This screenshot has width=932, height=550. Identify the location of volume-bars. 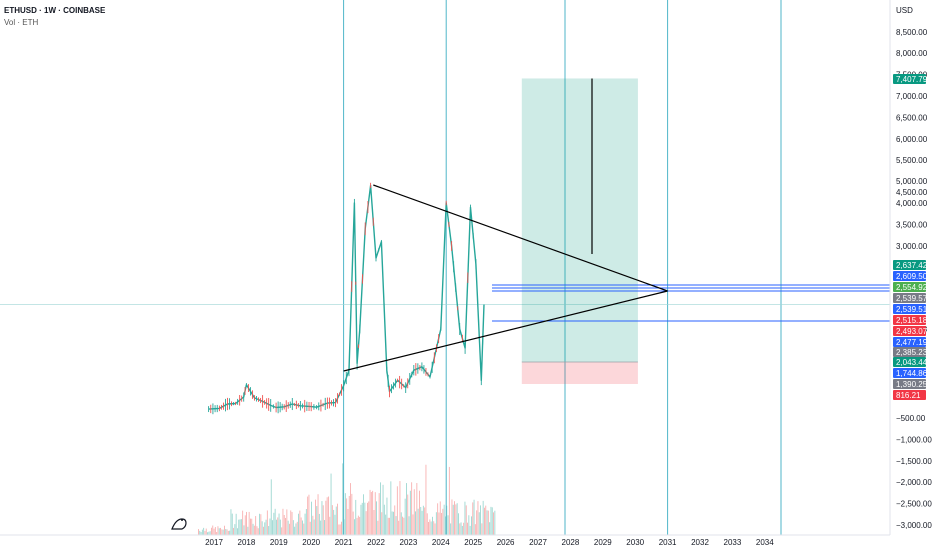
(347, 499).